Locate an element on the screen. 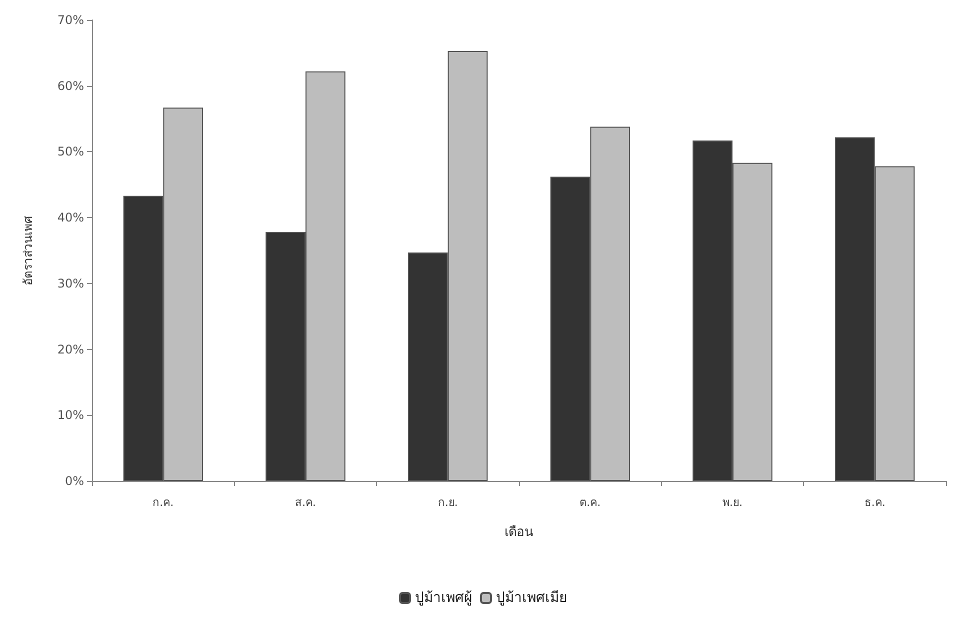 The height and width of the screenshot is (618, 966). y-tick-label: 10% is located at coordinates (70, 415).